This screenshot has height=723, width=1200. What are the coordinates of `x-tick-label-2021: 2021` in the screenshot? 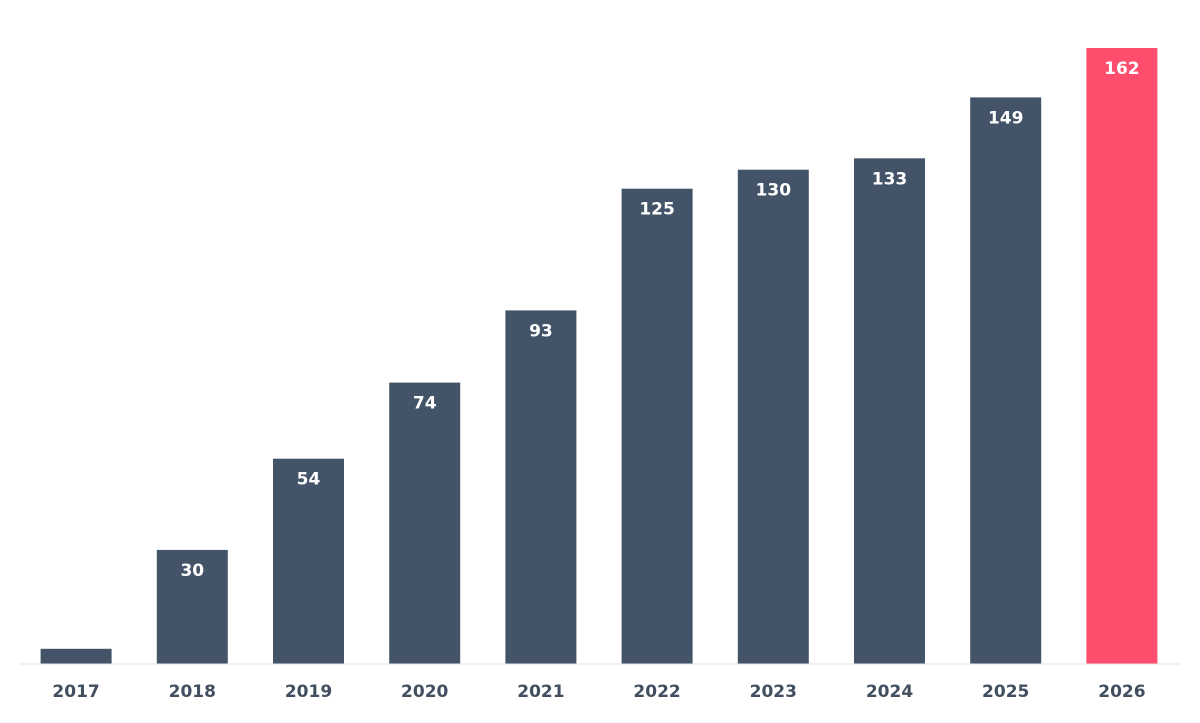 It's located at (540, 692).